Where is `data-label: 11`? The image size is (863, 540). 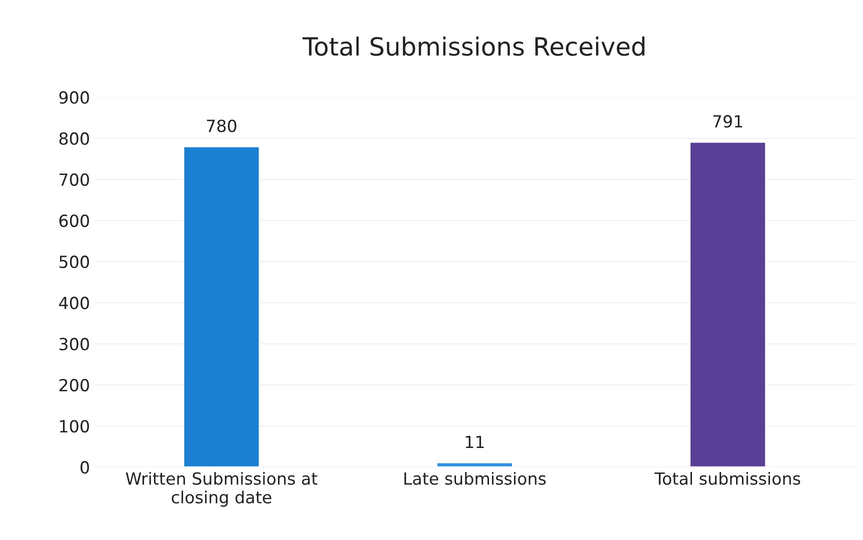 data-label: 11 is located at coordinates (475, 442).